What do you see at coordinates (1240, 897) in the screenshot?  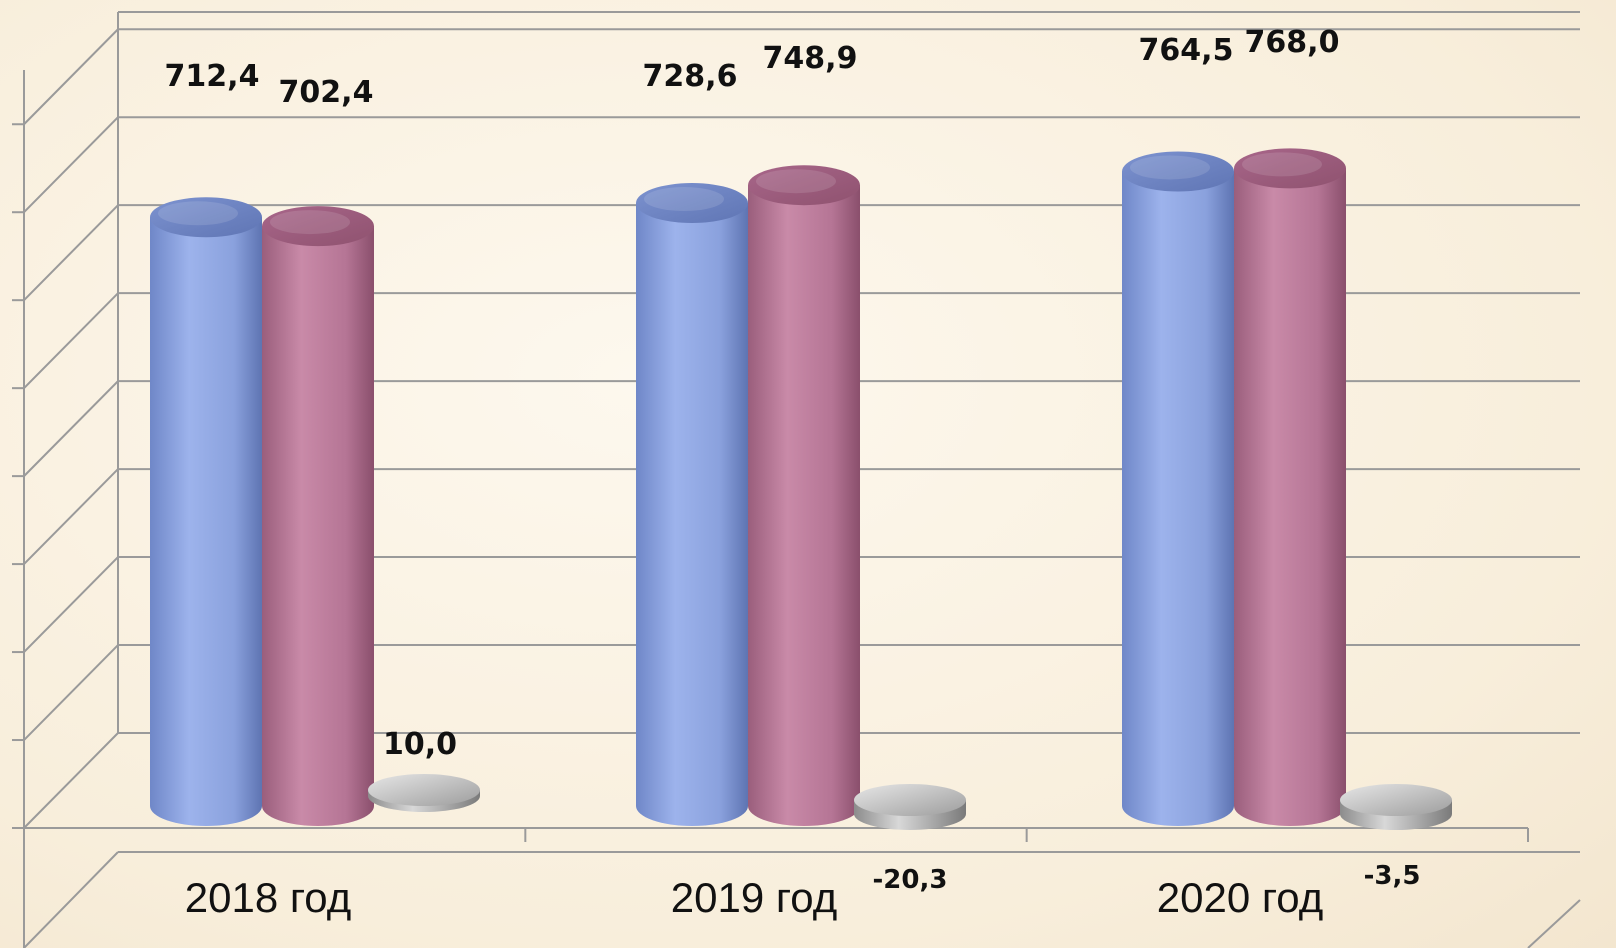 I see `category-label: 2020 год` at bounding box center [1240, 897].